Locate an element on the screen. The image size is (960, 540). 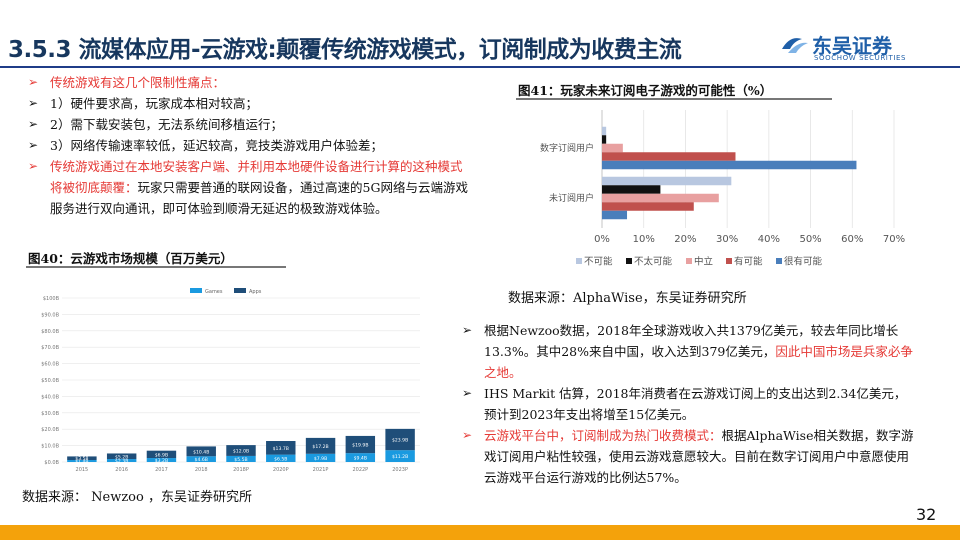
list-item: ➢ 3）网络传输速率较低，延迟较高，竞技类游戏用户体验差； is located at coordinates (249, 145).